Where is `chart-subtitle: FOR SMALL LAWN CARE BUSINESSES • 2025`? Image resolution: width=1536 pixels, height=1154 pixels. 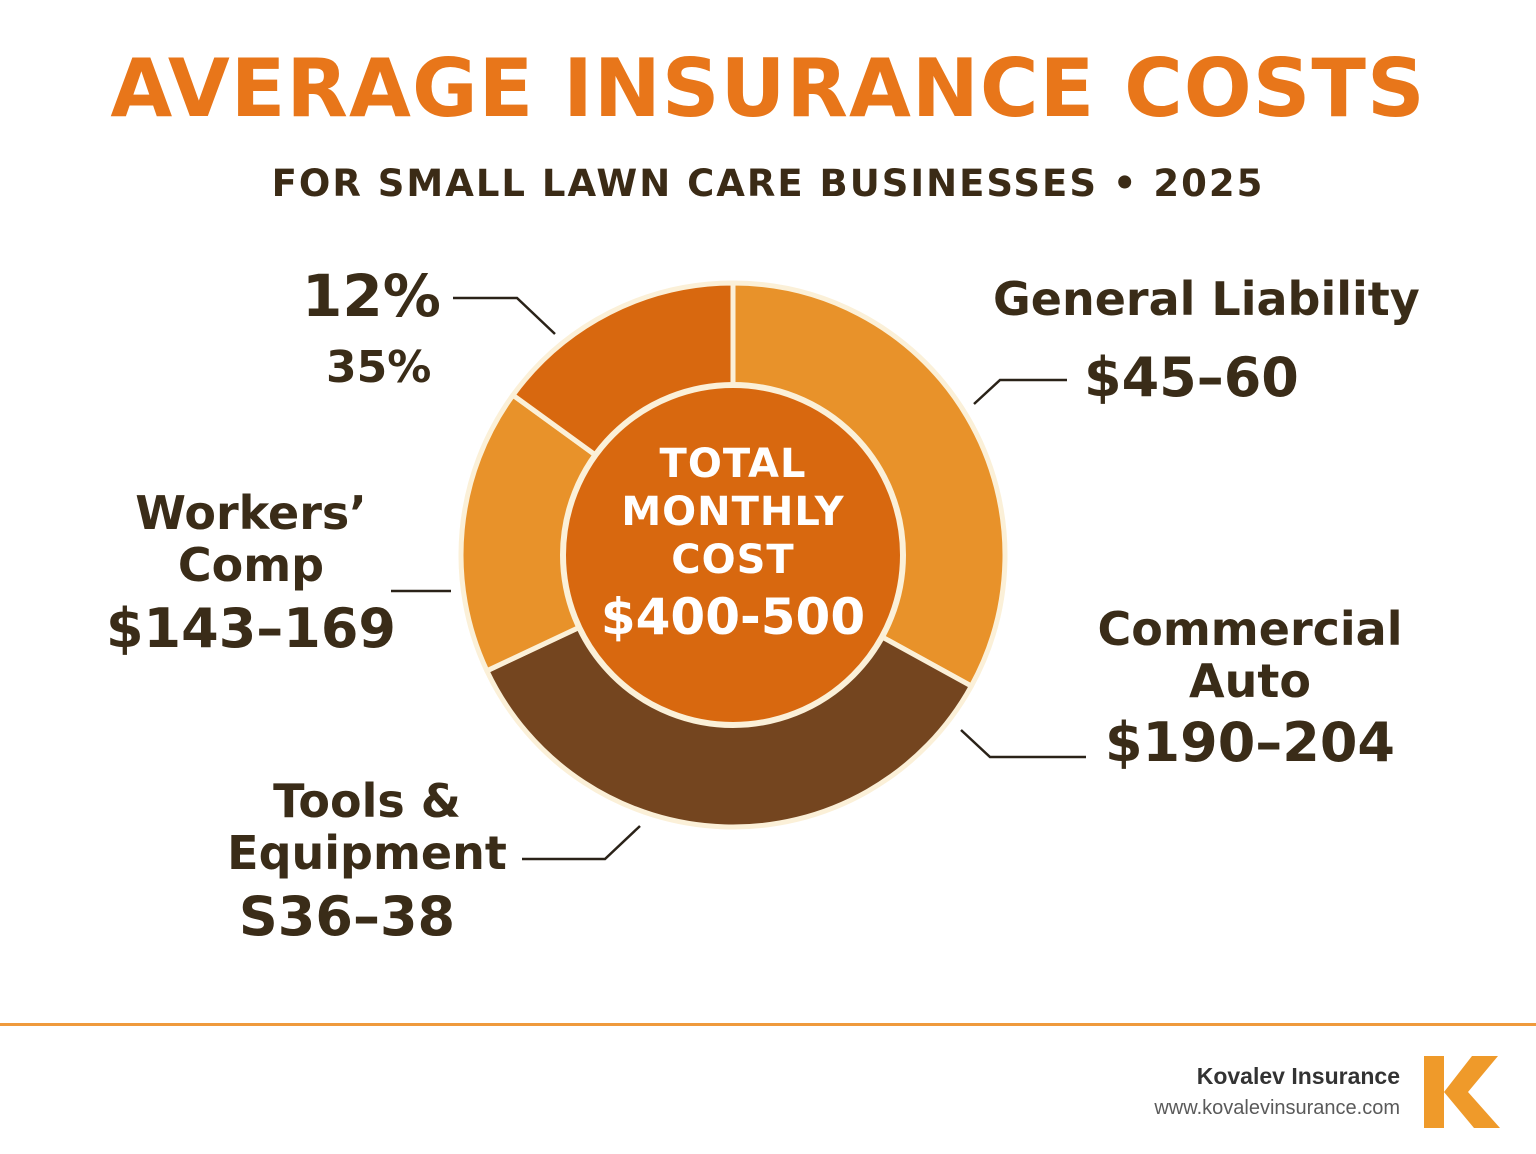 chart-subtitle: FOR SMALL LAWN CARE BUSINESSES • 2025 is located at coordinates (768, 183).